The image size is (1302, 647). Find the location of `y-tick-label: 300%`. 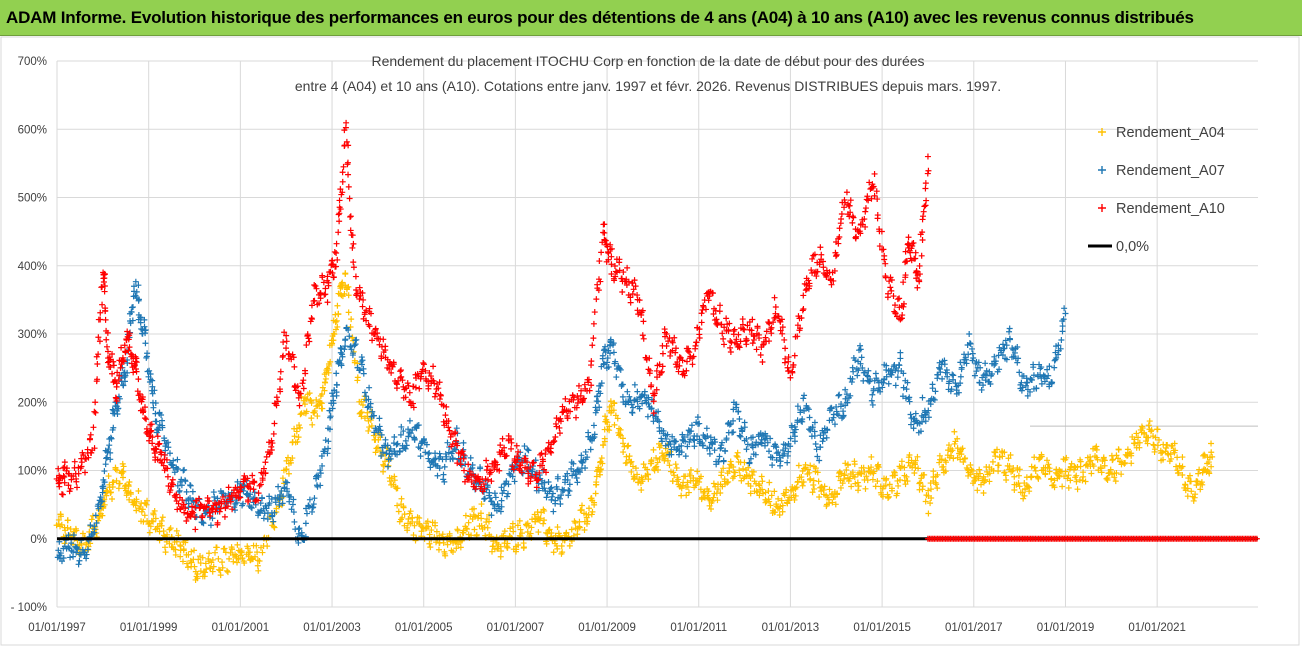

y-tick-label: 300% is located at coordinates (32, 335).